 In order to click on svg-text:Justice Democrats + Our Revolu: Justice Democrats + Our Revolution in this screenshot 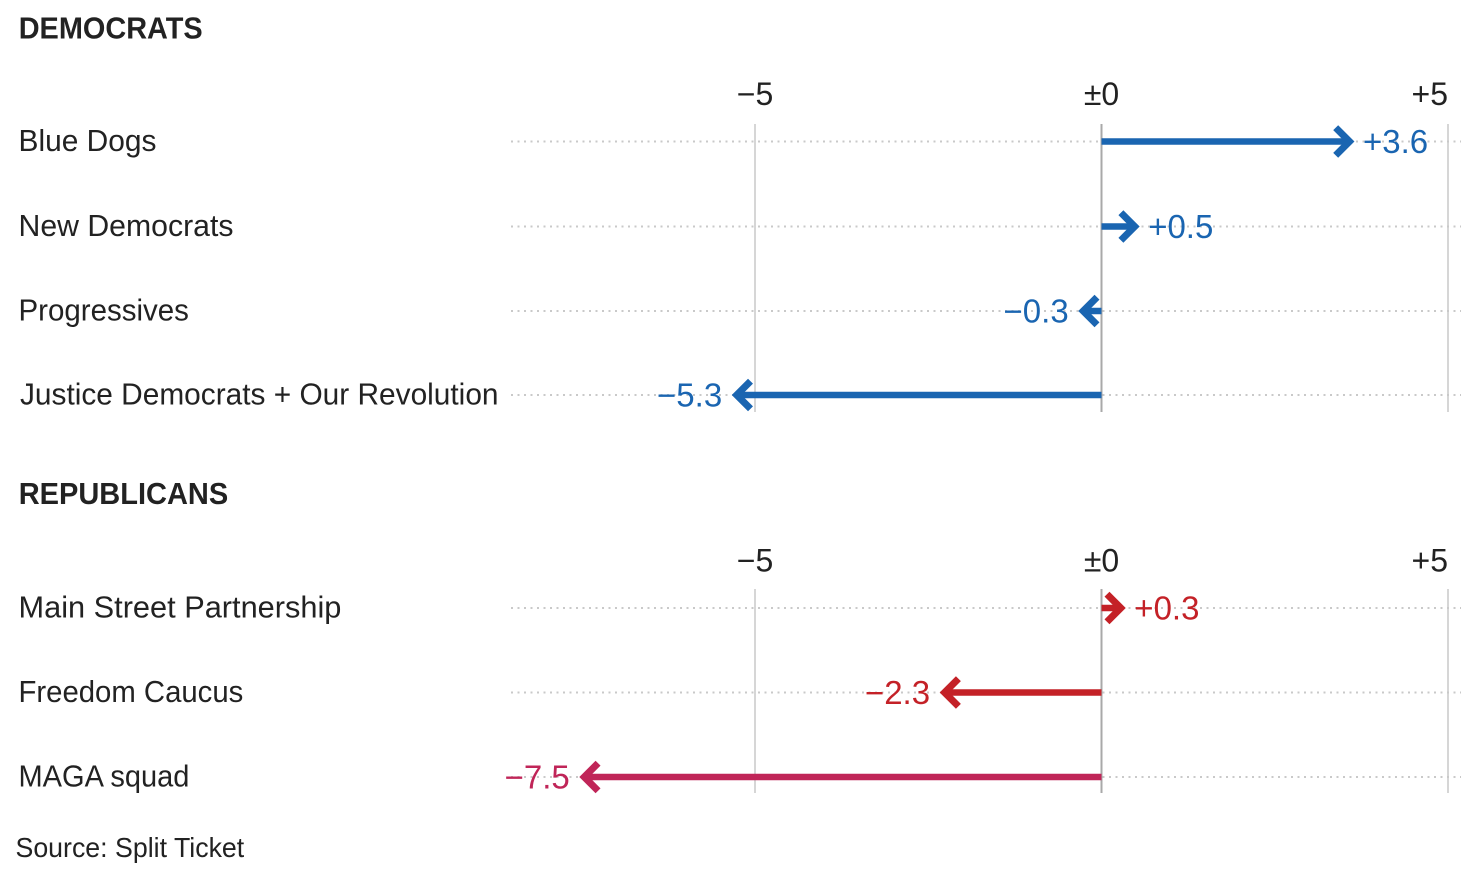, I will do `click(259, 394)`.